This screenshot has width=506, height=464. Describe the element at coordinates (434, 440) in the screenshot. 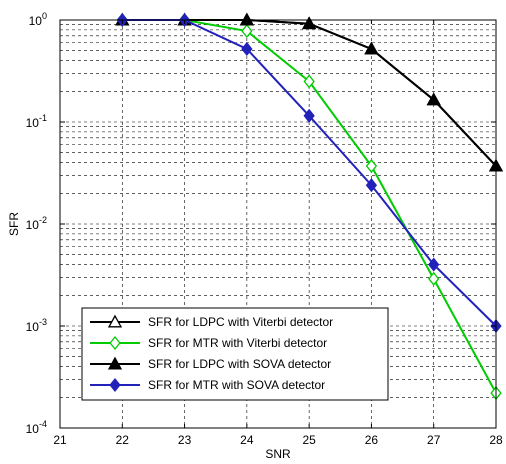

I see `x-tick-label: 27` at that location.